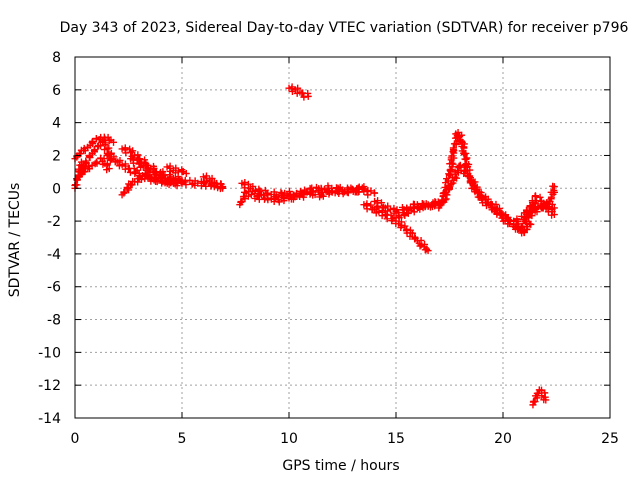 This screenshot has height=480, width=640. What do you see at coordinates (56, 156) in the screenshot?
I see `y-tick-label: 2` at bounding box center [56, 156].